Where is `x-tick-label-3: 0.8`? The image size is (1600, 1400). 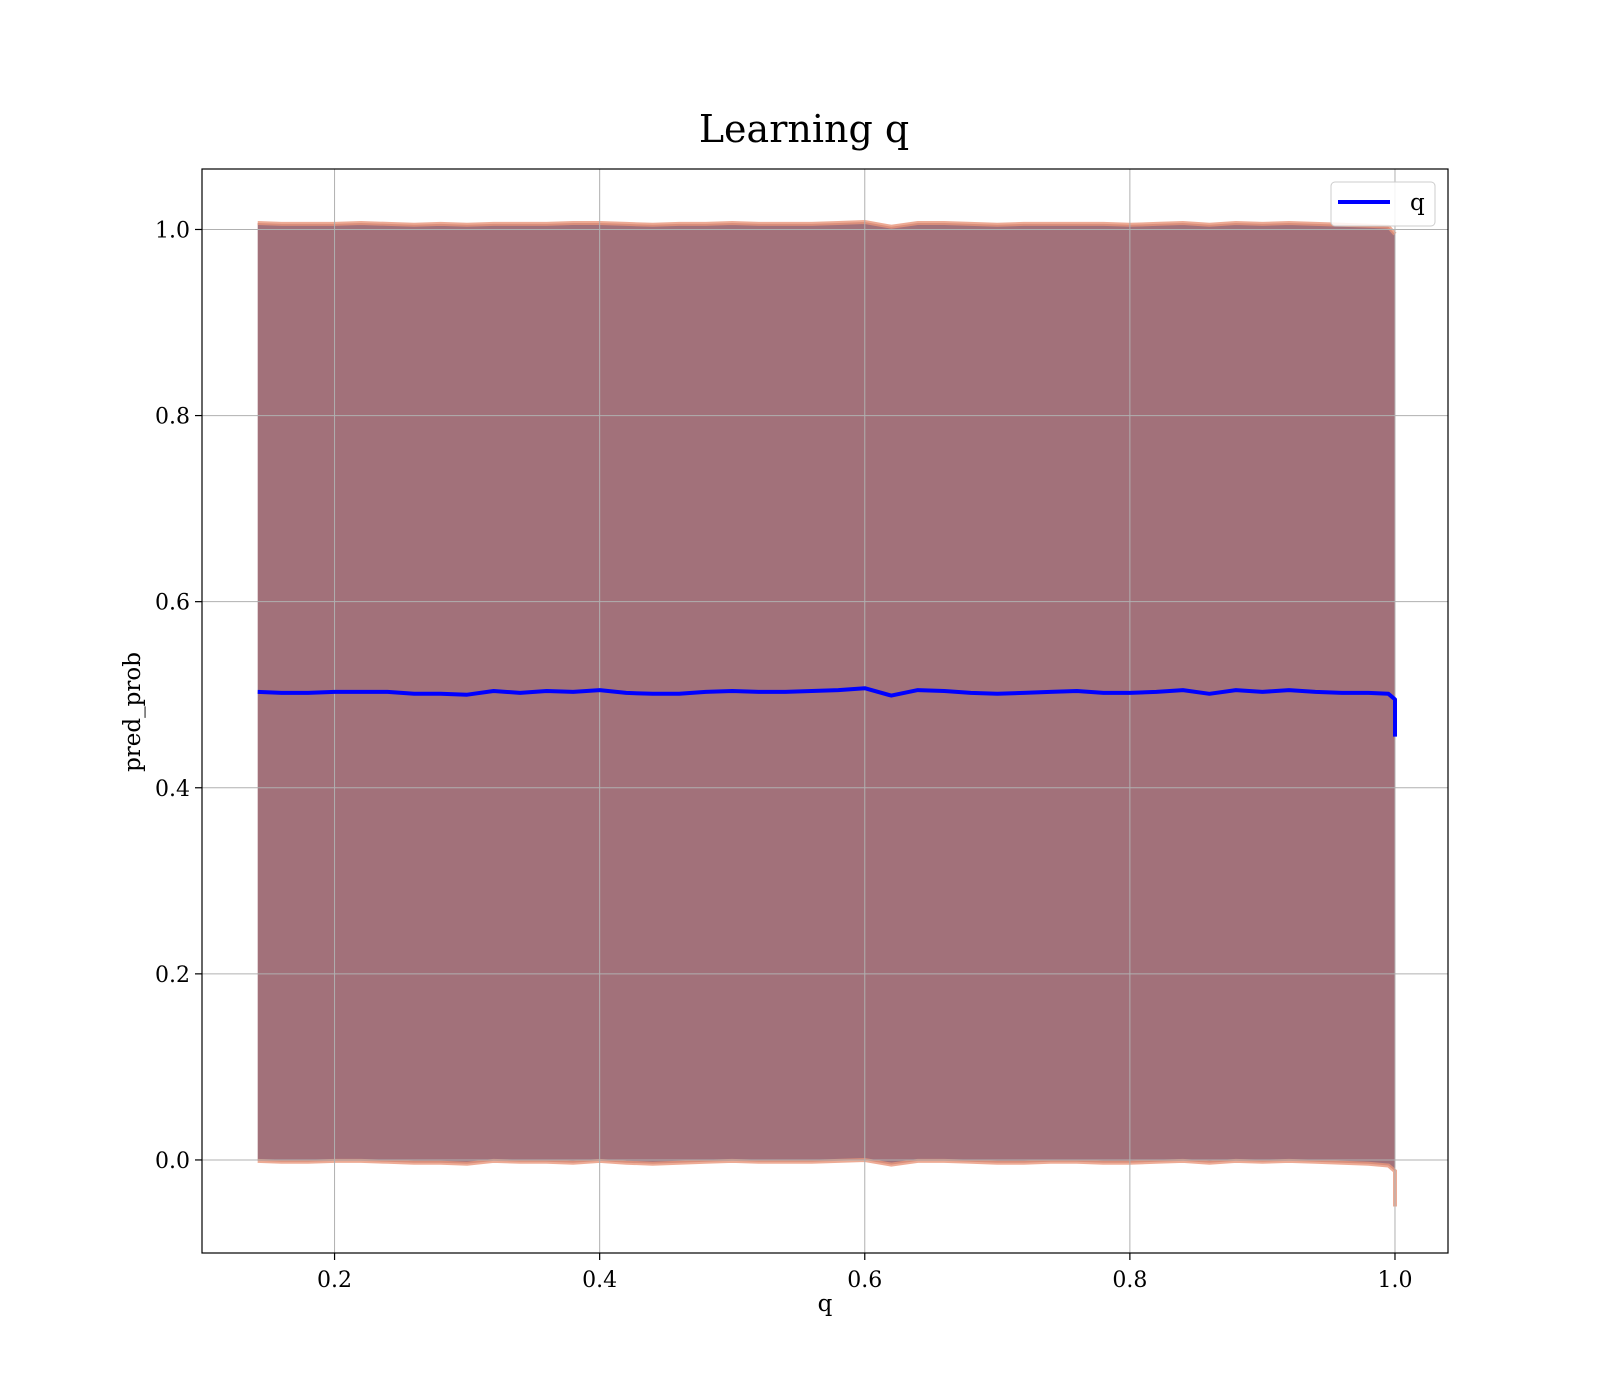
x-tick-label-3: 0.8 is located at coordinates (1129, 1280).